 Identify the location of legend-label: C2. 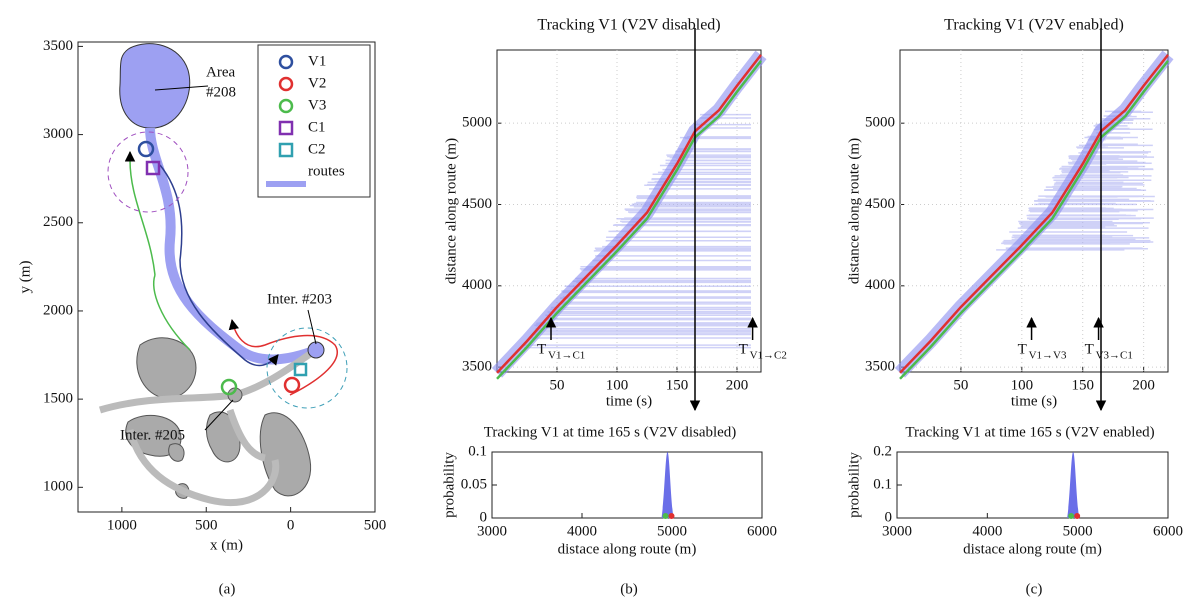
(317, 149).